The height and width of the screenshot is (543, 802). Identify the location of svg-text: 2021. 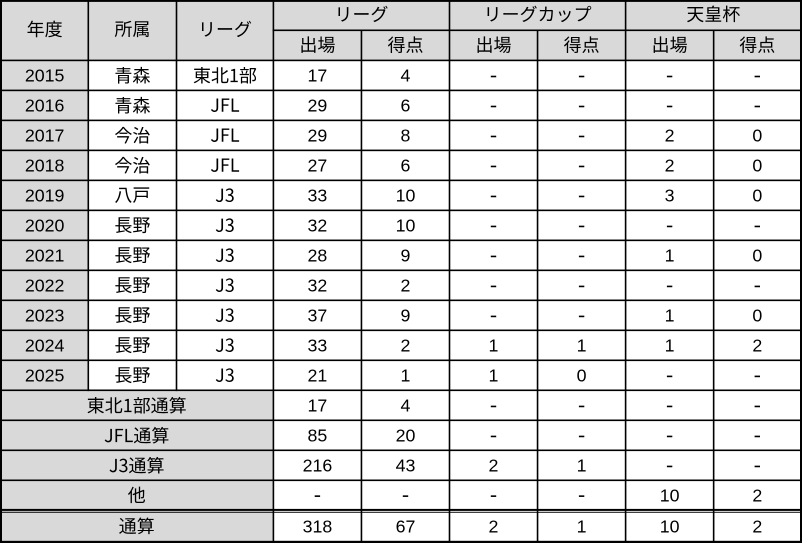
(45, 256).